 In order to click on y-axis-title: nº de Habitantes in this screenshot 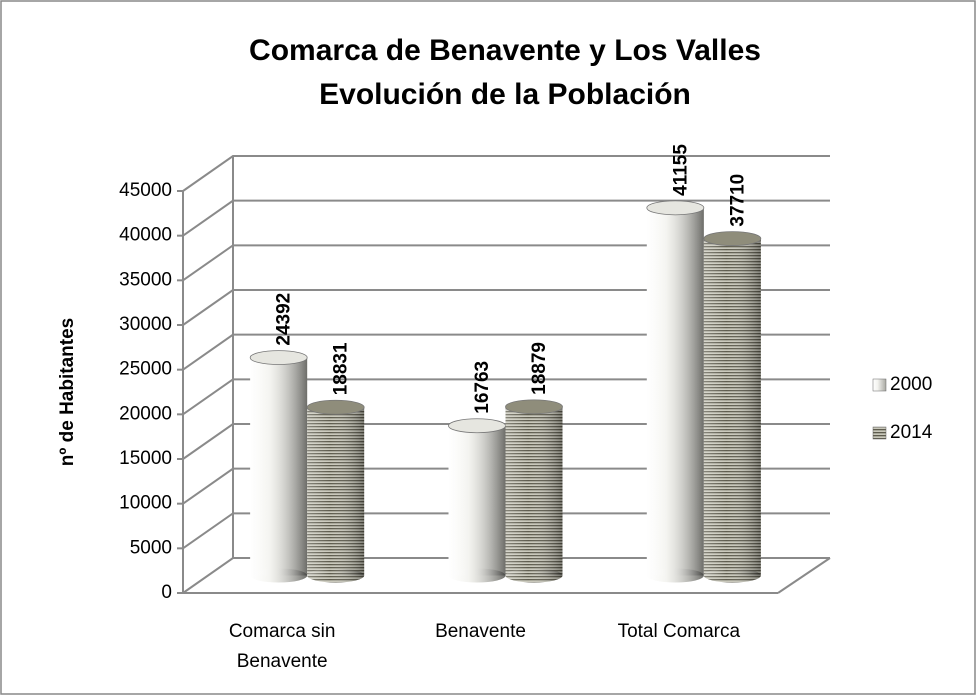, I will do `click(67, 392)`.